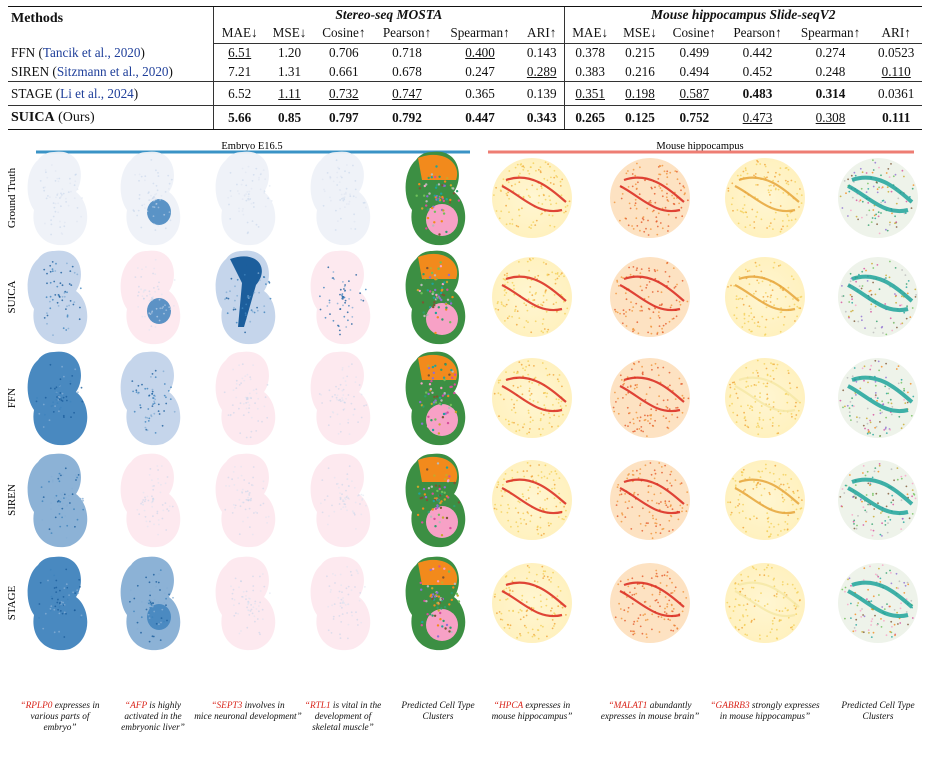 Image resolution: width=936 pixels, height=782 pixels. I want to click on method-citation: Sitzmann et al., 2020, so click(112, 71).